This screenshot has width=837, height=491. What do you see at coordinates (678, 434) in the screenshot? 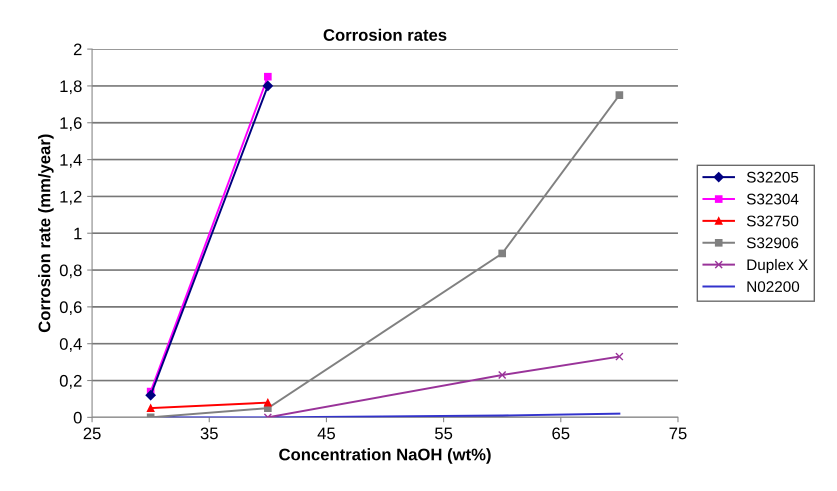
I see `x-tick-label: 75` at bounding box center [678, 434].